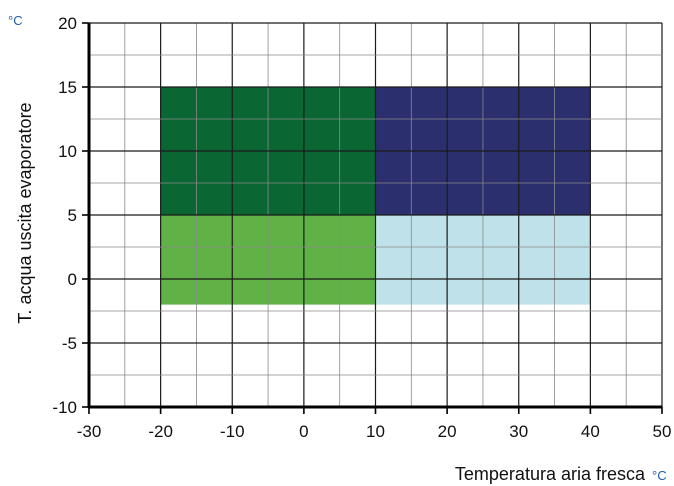  I want to click on x-unit-label: °C, so click(659, 475).